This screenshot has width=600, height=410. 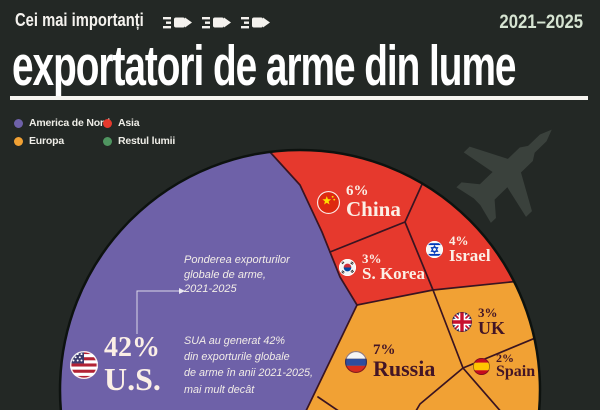 I want to click on south-korea-flag-icon, so click(x=347, y=267).